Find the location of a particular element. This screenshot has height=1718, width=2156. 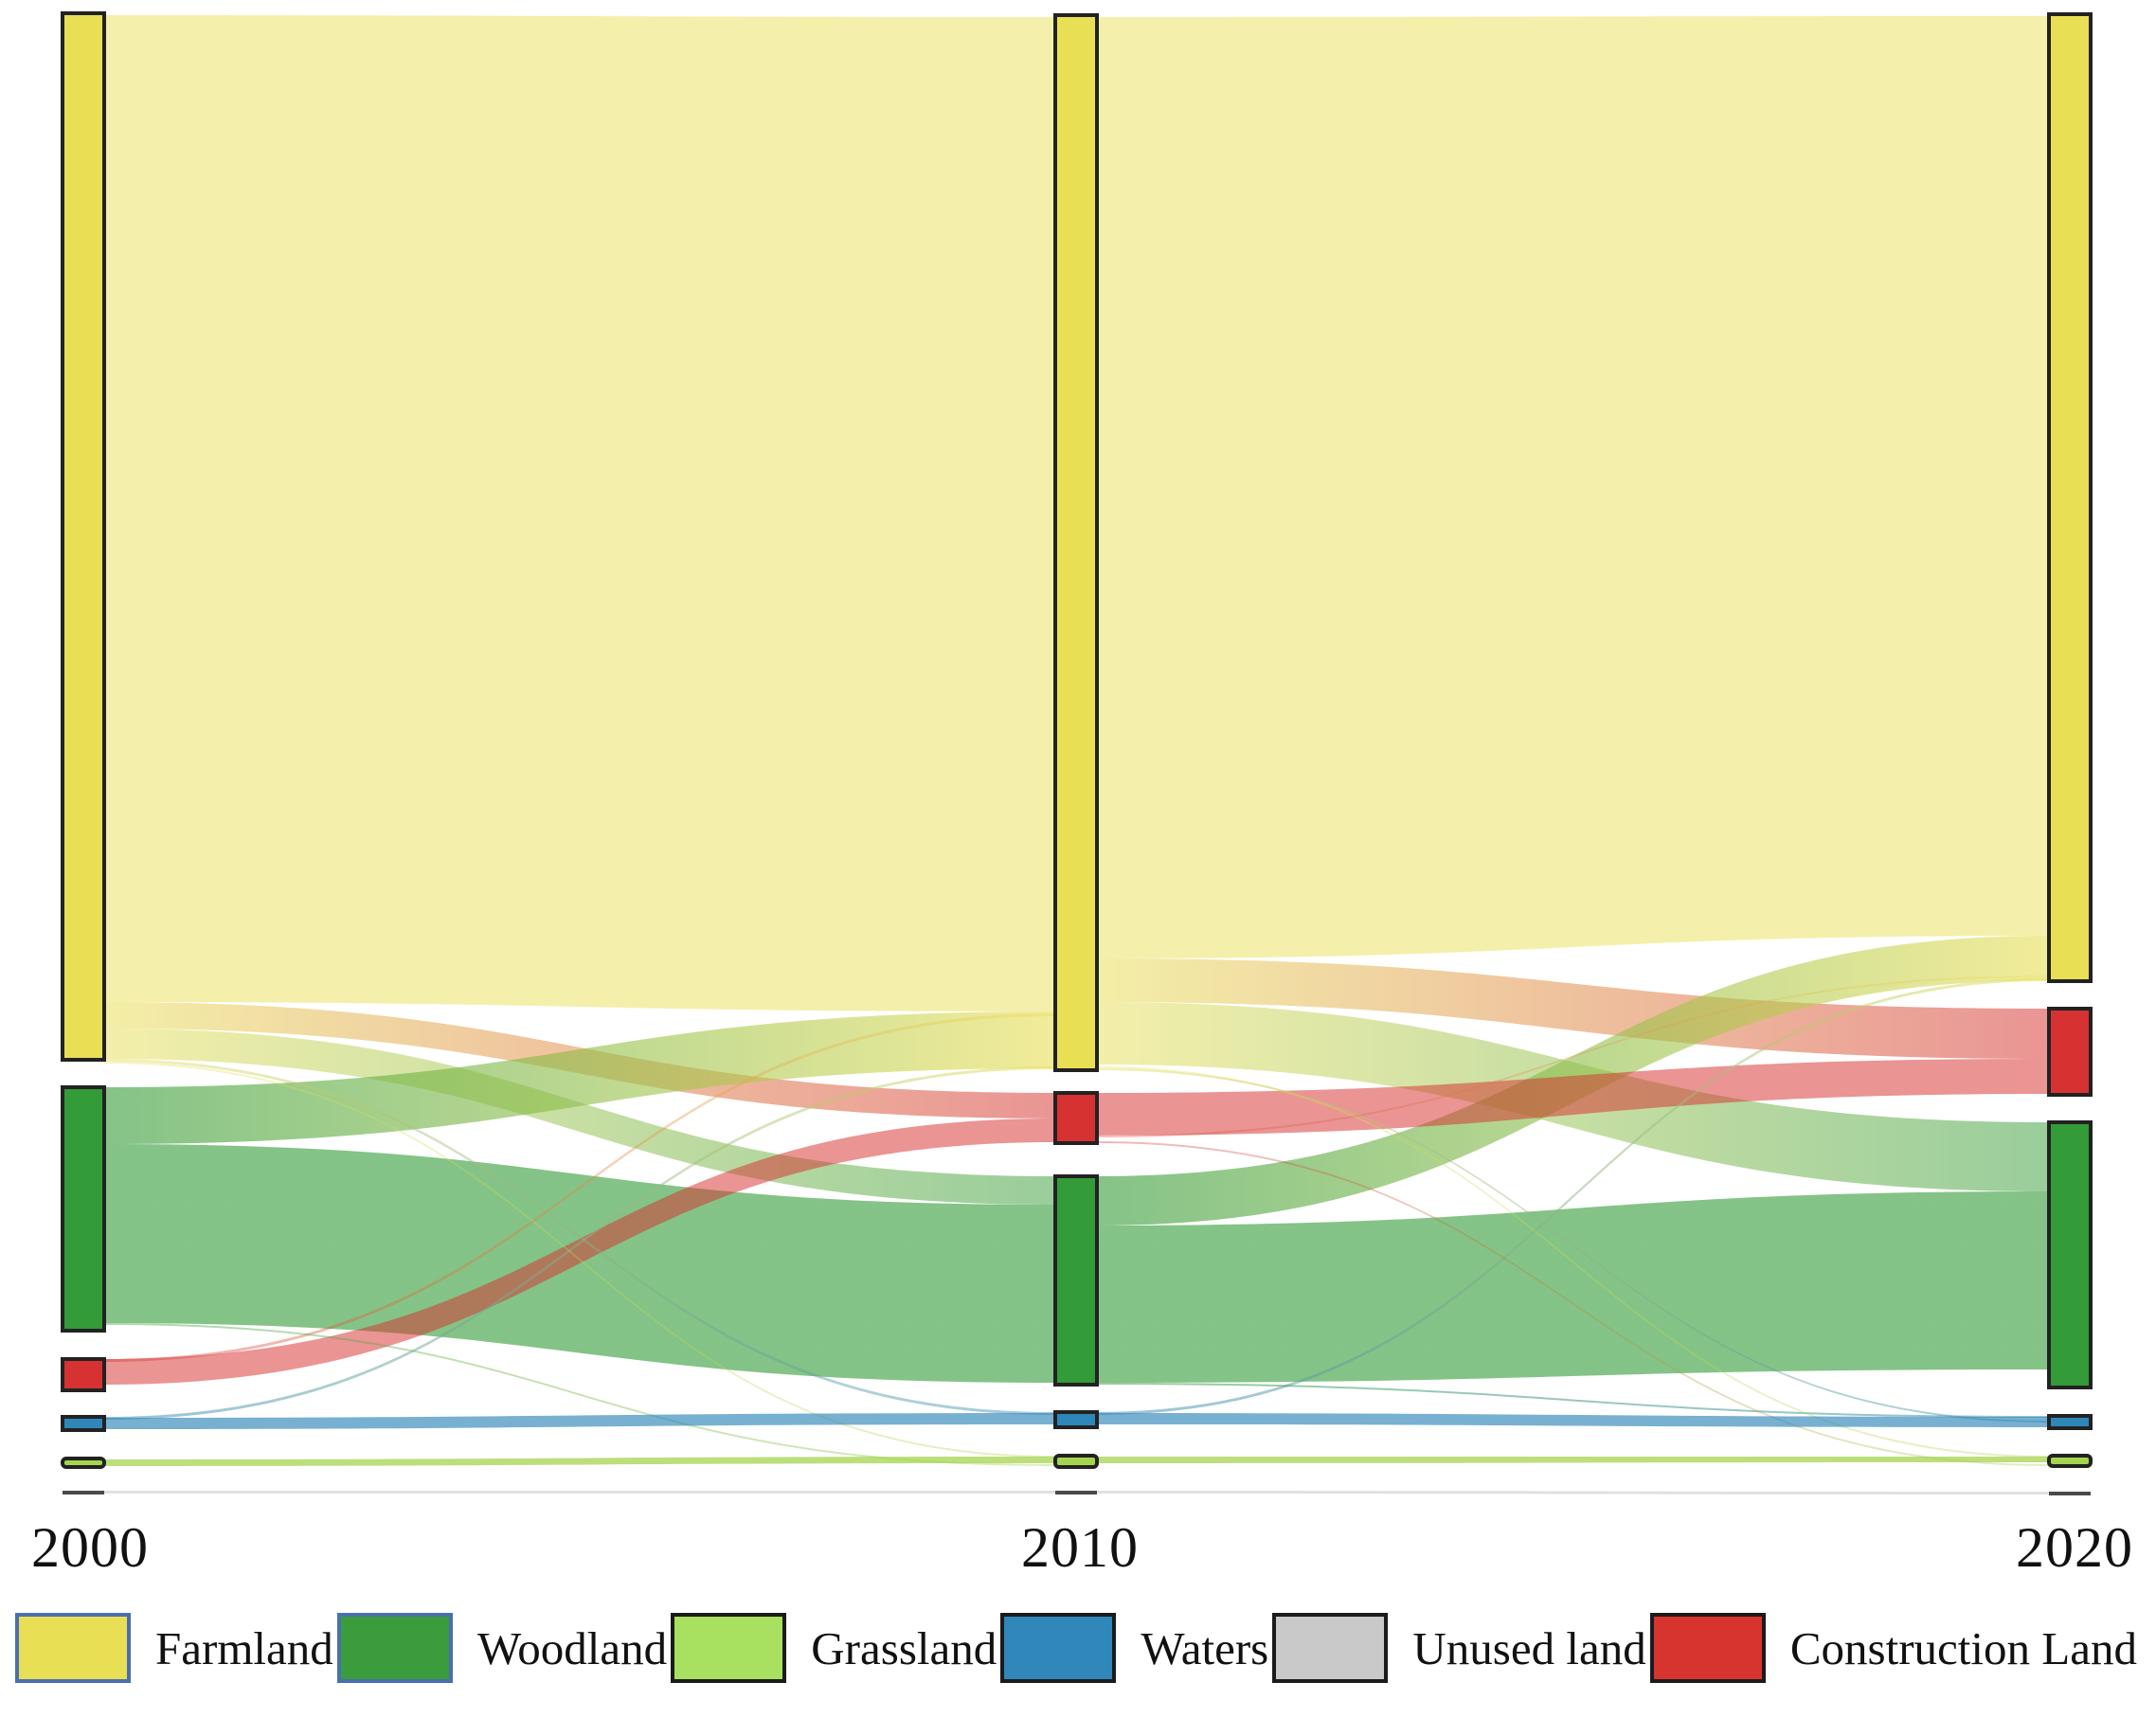

year-label-2000: 2000 is located at coordinates (90, 1547).